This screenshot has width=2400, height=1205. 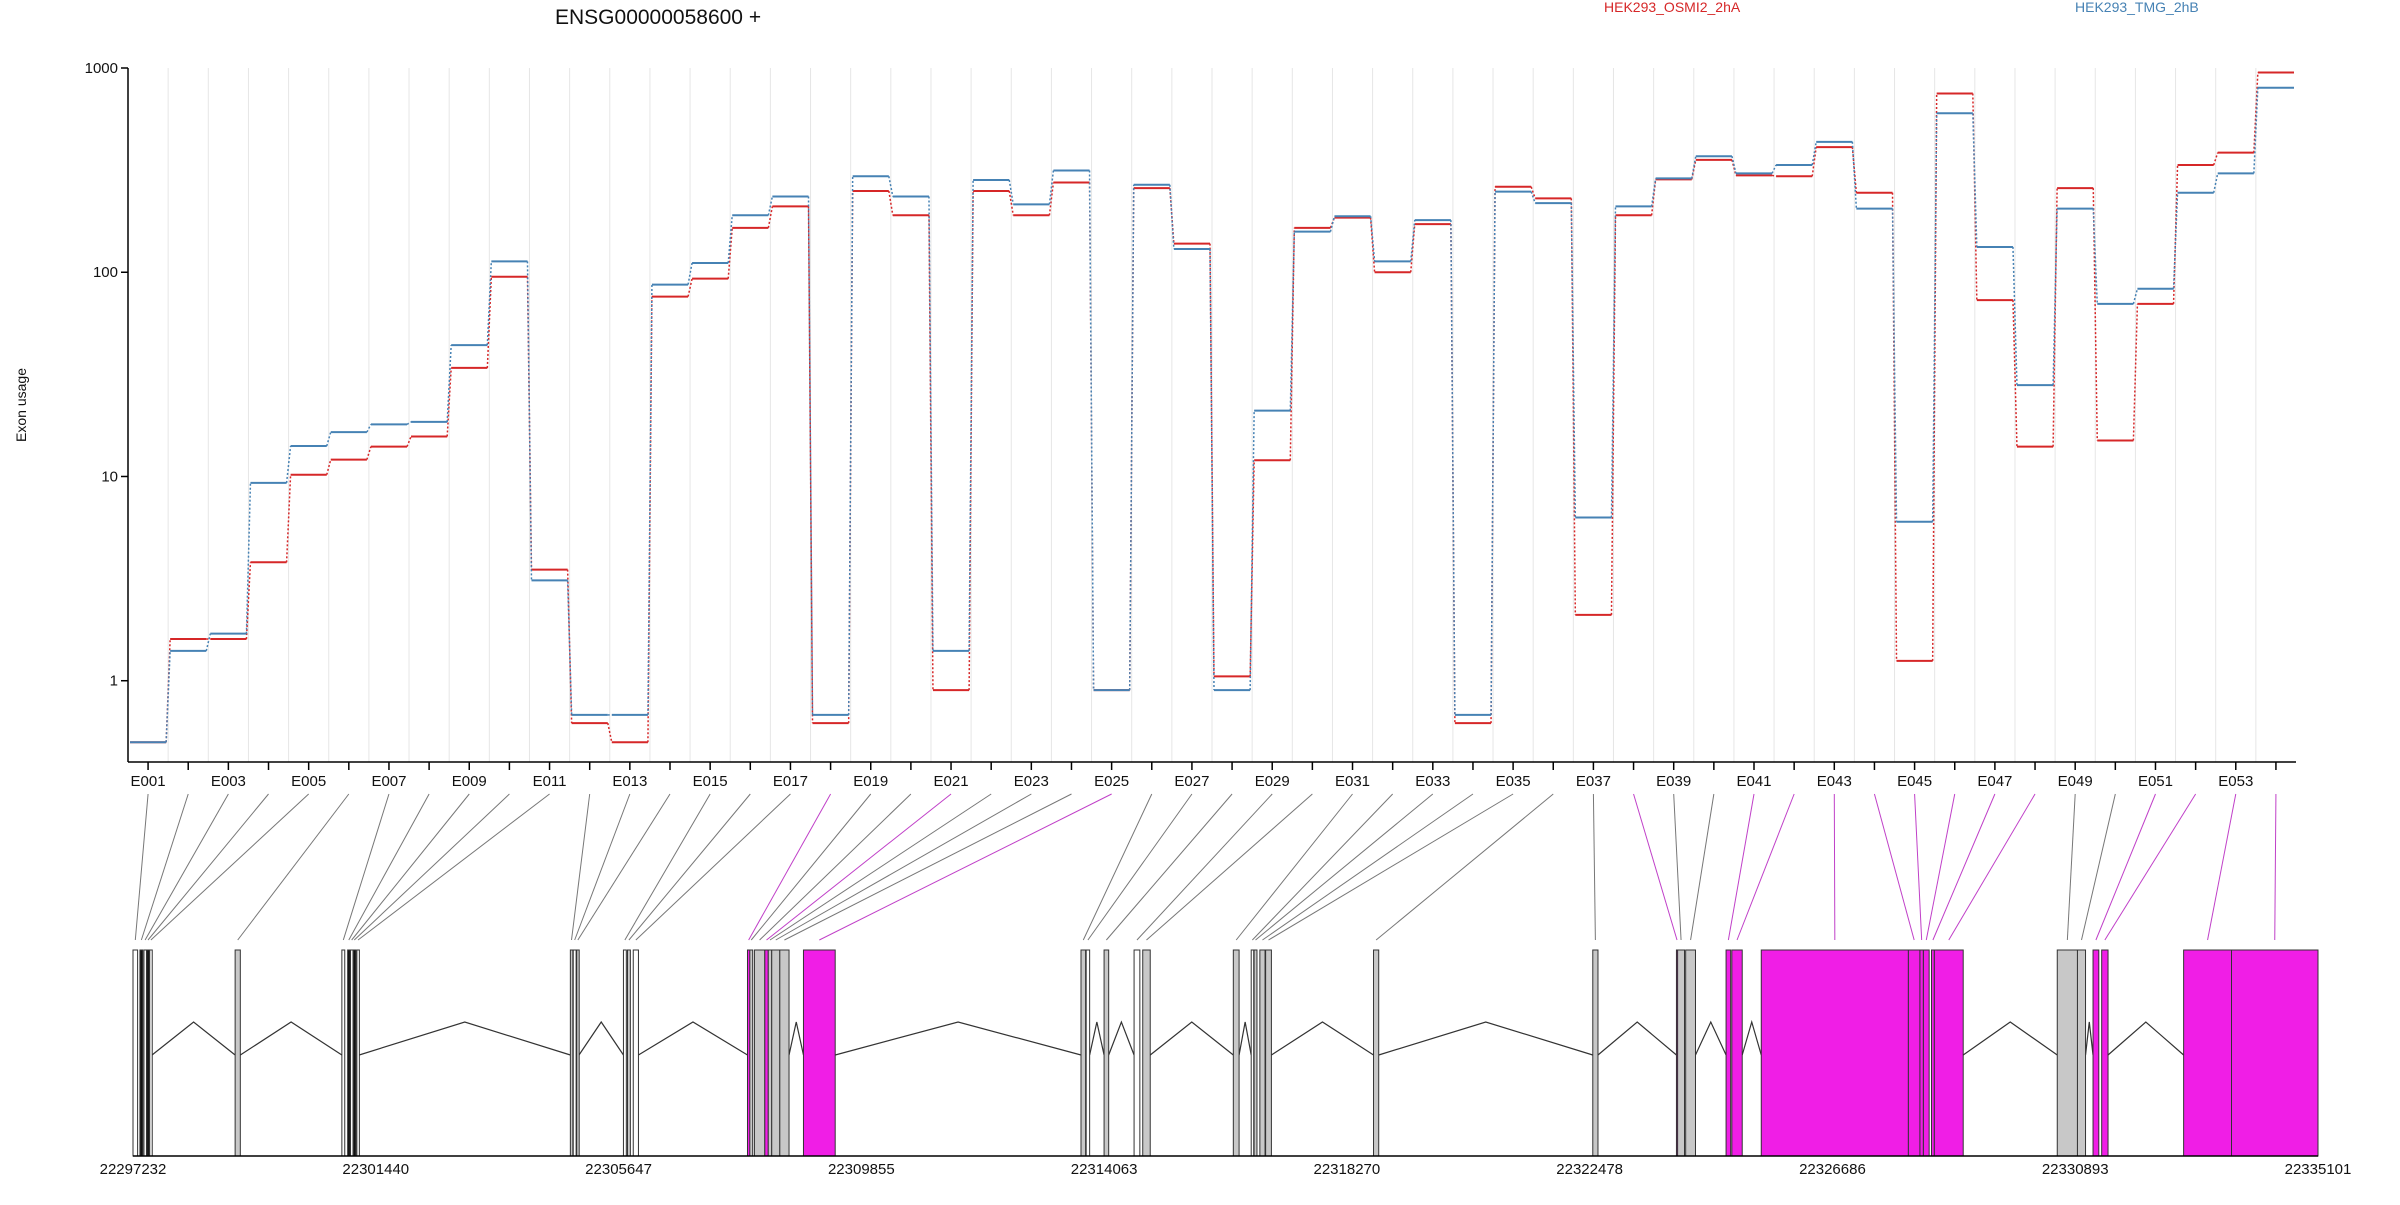 What do you see at coordinates (105, 272) in the screenshot?
I see `y-tick-label: 100` at bounding box center [105, 272].